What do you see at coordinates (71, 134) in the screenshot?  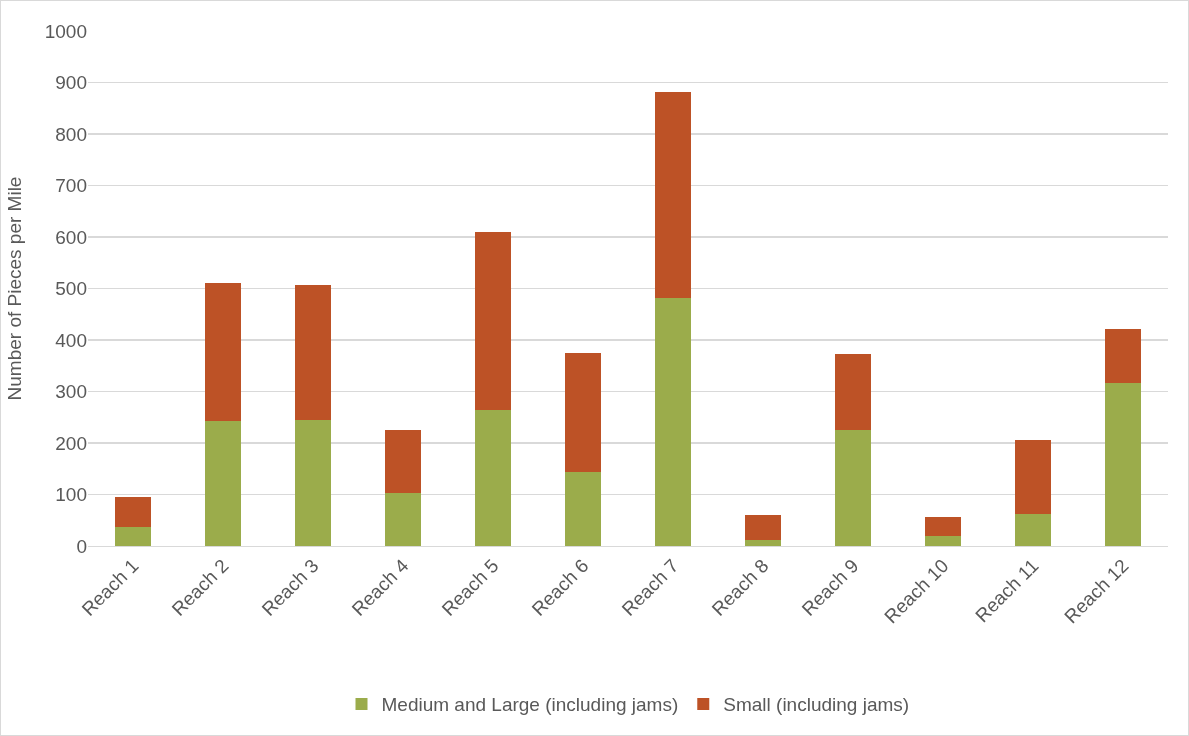 I see `y-tick-label: 800` at bounding box center [71, 134].